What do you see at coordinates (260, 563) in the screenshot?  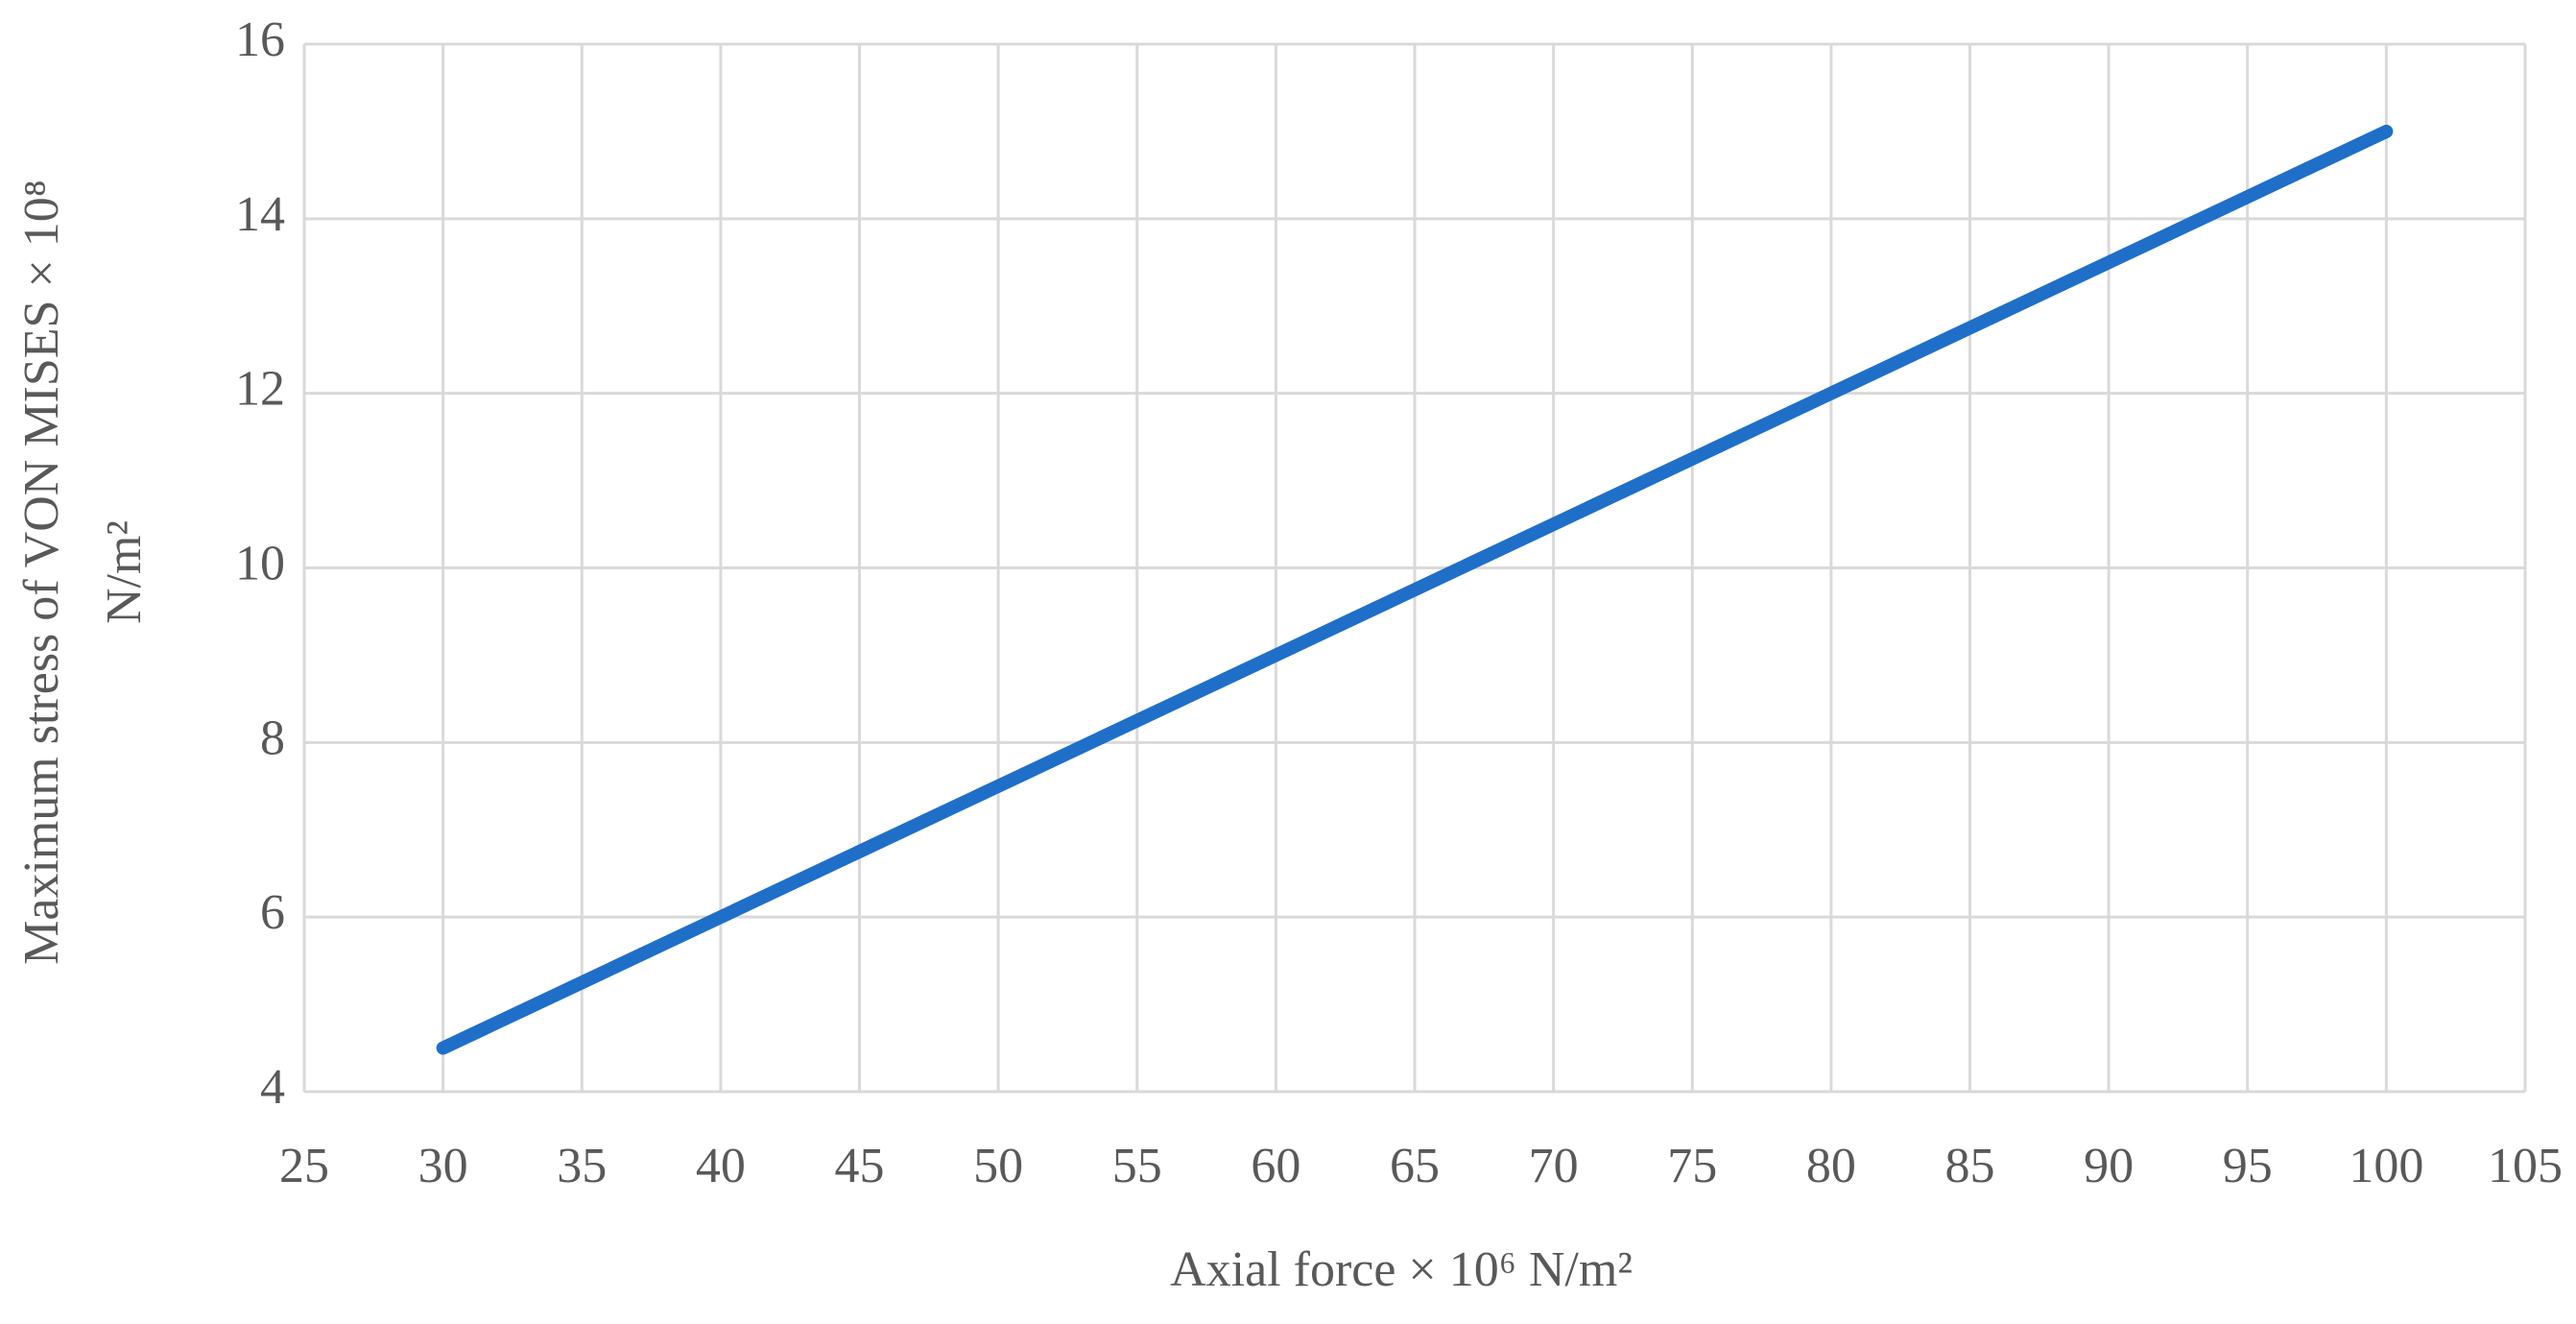 I see `y-tick-label: 10` at bounding box center [260, 563].